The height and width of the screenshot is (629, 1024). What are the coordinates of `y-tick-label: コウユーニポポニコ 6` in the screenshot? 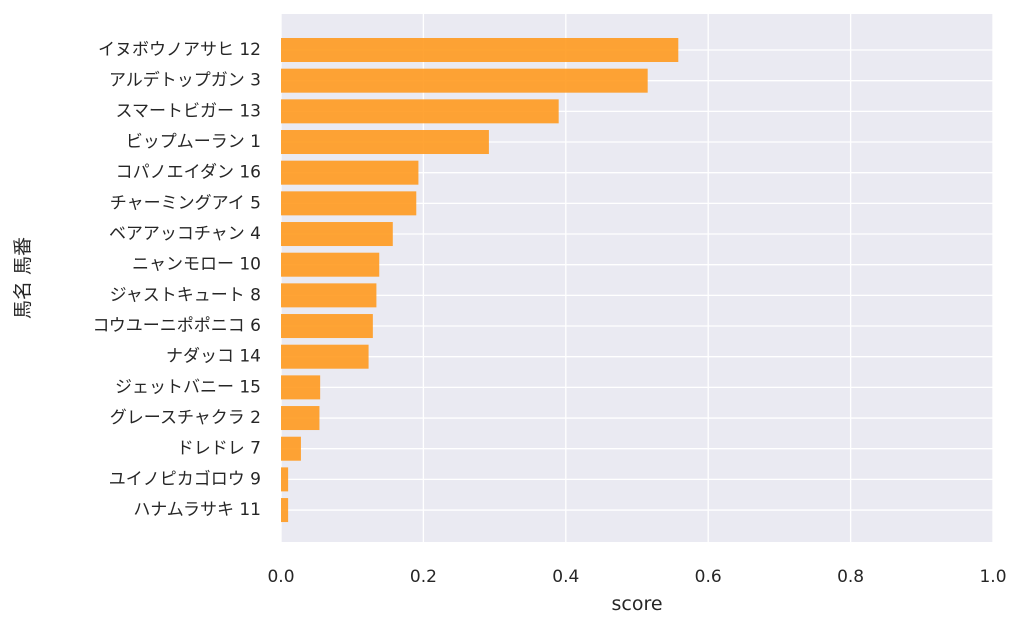 It's located at (176, 326).